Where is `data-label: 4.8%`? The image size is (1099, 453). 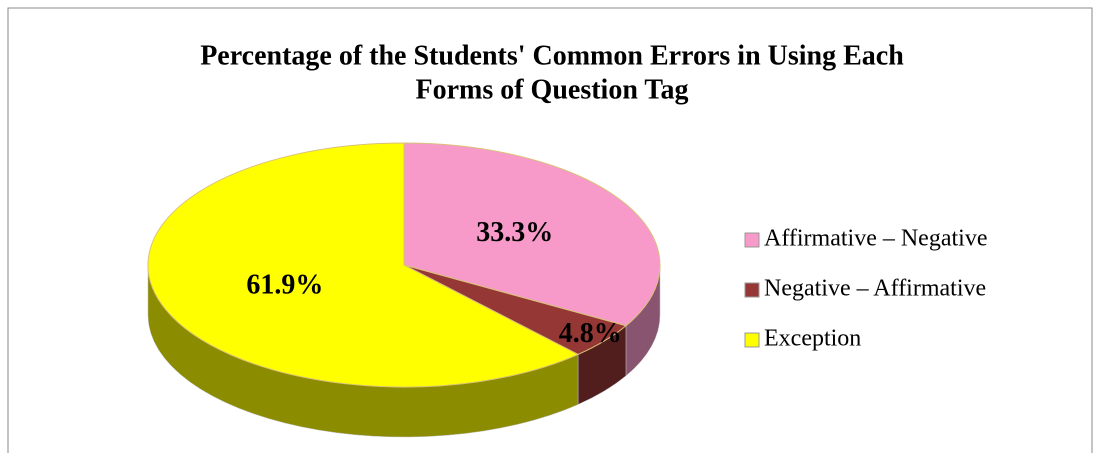 data-label: 4.8% is located at coordinates (590, 333).